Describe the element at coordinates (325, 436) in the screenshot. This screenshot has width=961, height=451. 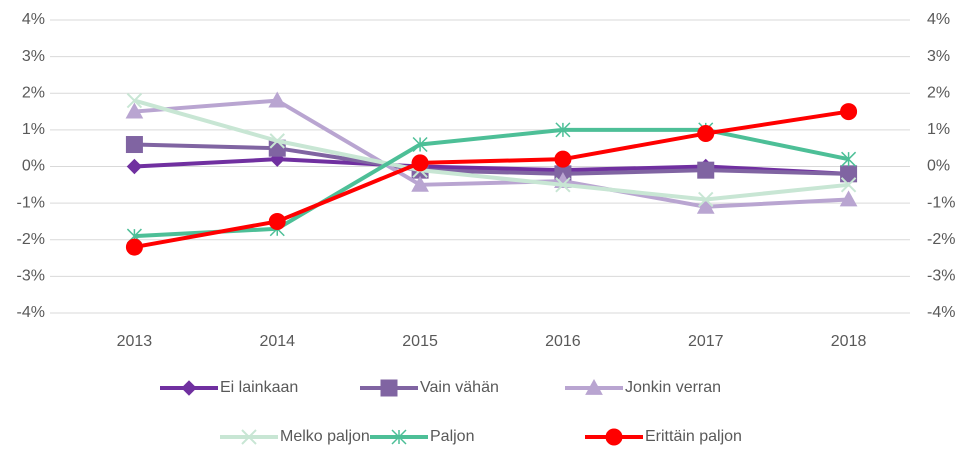
I see `legend-label: Melko paljon` at that location.